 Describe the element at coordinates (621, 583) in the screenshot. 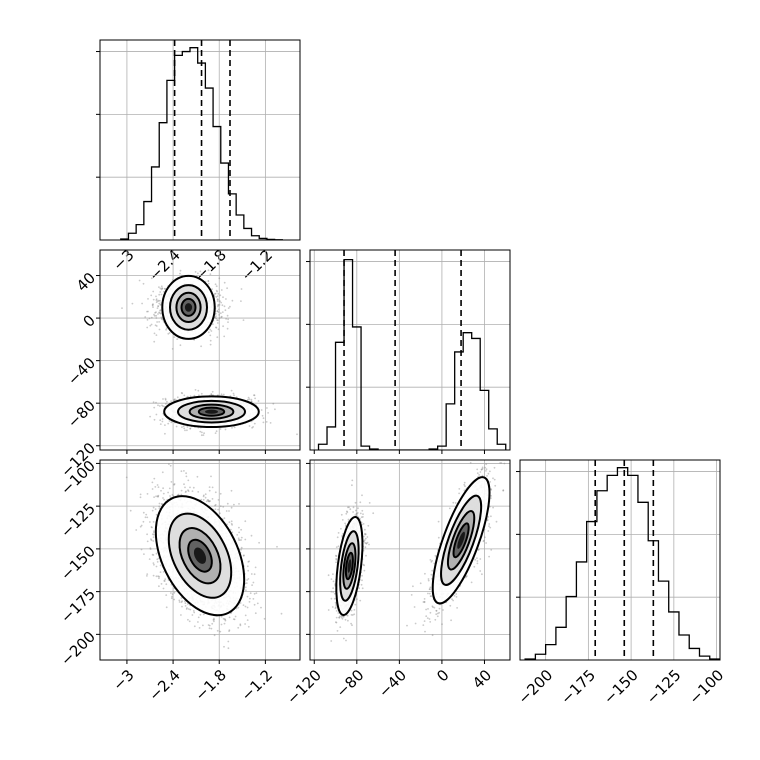

I see `panel-hist-p2: −200 −175 −150 −125 −100` at that location.